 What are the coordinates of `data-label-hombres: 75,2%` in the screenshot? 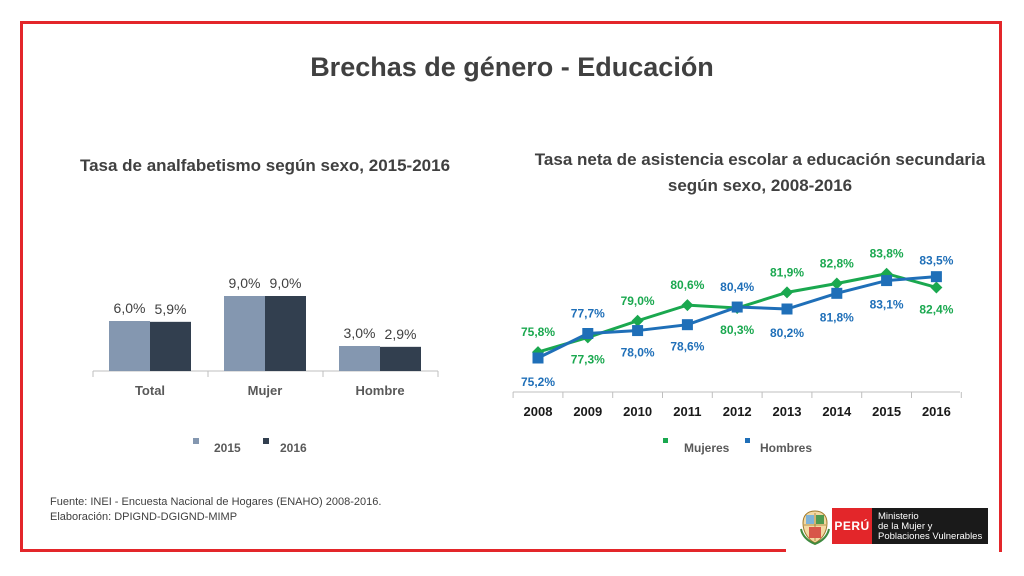 It's located at (538, 382).